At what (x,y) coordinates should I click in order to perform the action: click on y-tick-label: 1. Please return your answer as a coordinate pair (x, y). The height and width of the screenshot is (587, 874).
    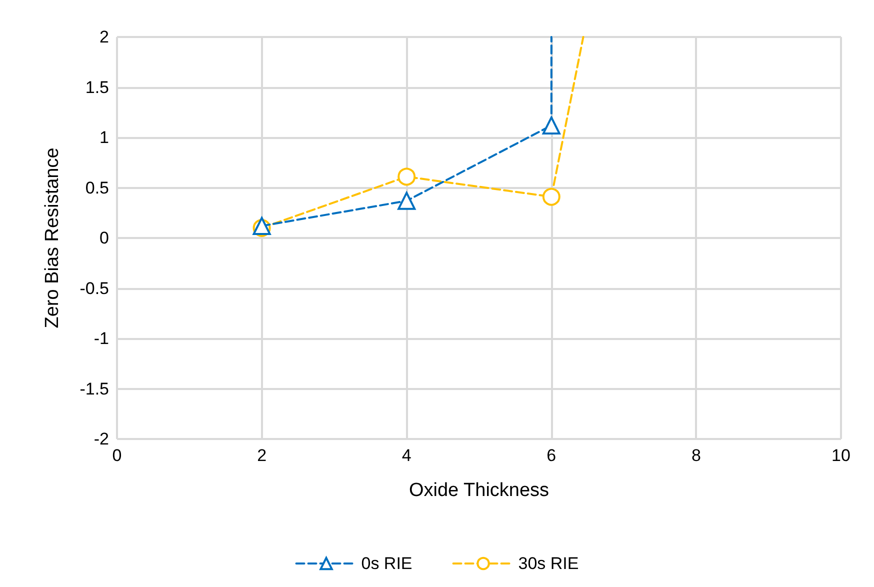
    Looking at the image, I should click on (104, 137).